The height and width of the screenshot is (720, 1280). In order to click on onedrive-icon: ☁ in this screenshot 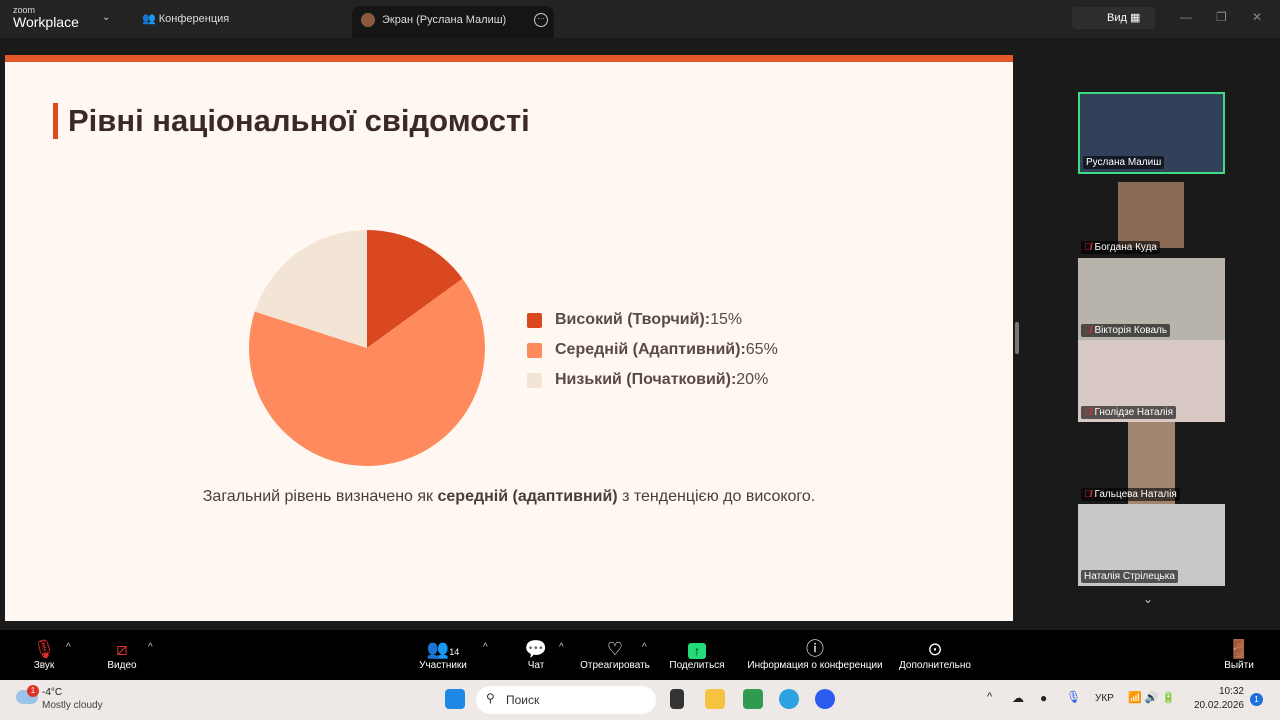, I will do `click(1018, 698)`.